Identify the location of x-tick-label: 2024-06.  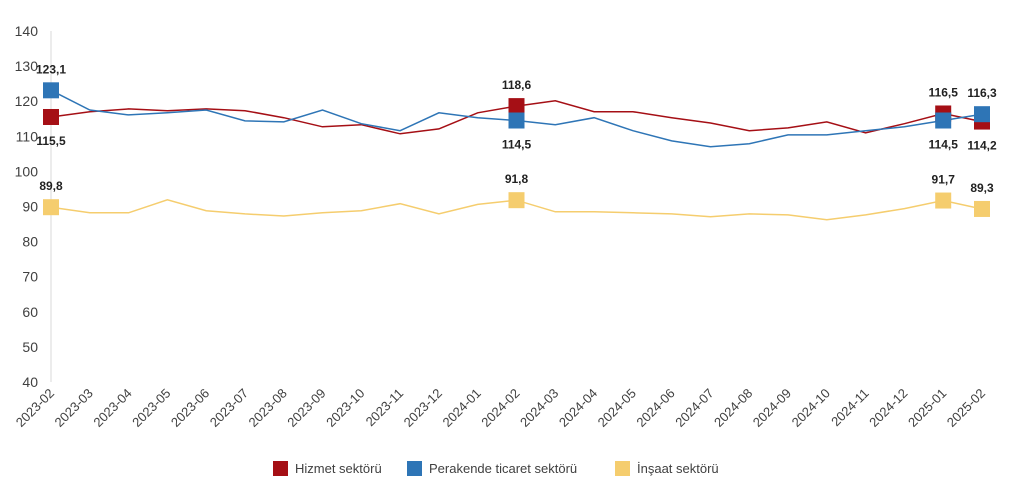
(655, 408).